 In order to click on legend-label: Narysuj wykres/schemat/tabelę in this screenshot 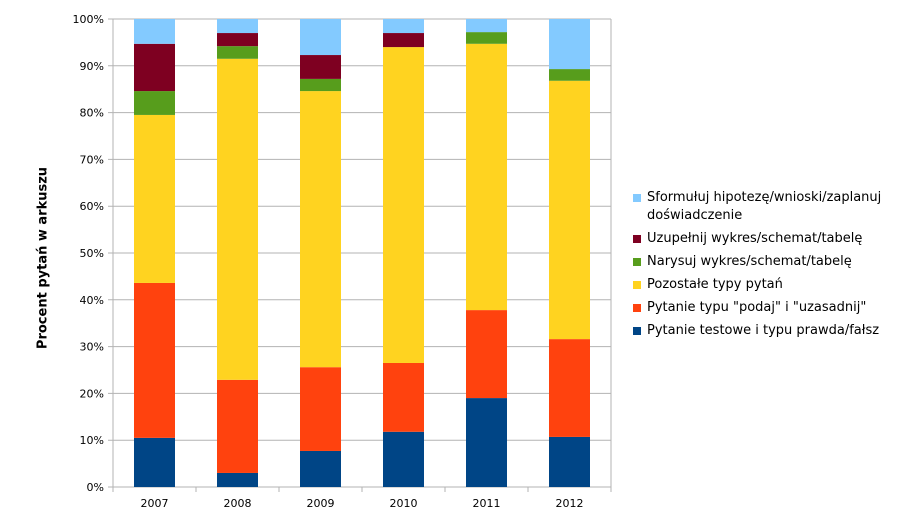, I will do `click(749, 261)`.